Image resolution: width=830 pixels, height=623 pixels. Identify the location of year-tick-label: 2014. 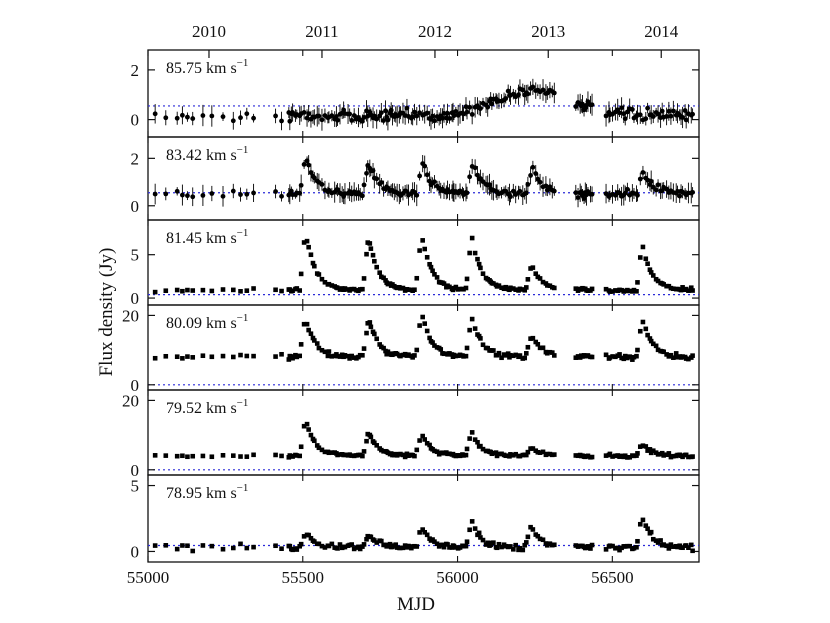
(661, 31).